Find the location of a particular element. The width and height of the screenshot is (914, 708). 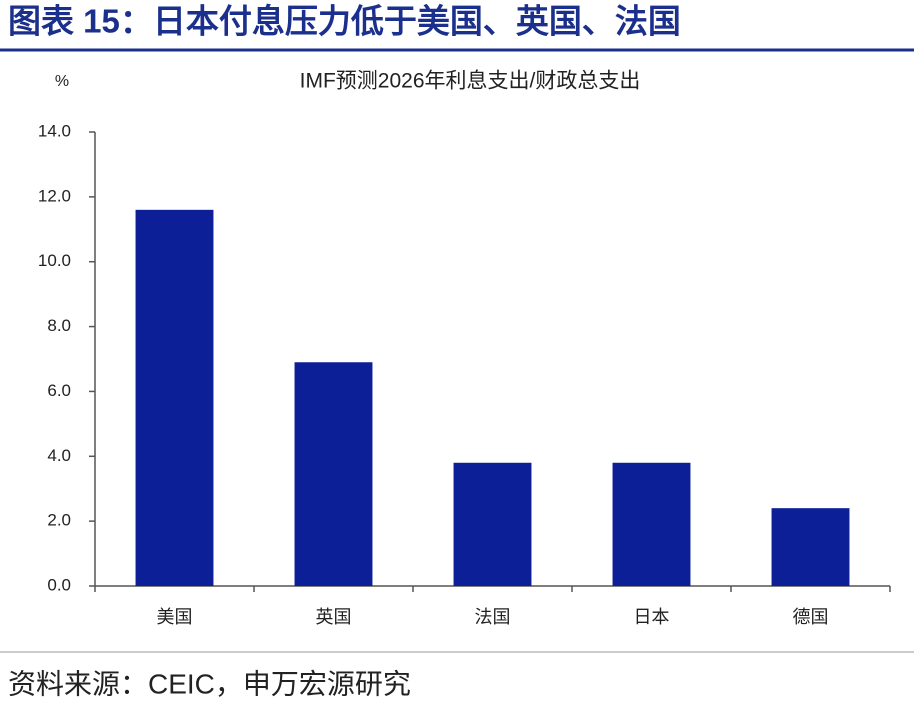

x-tick-label: 法国 is located at coordinates (493, 617).